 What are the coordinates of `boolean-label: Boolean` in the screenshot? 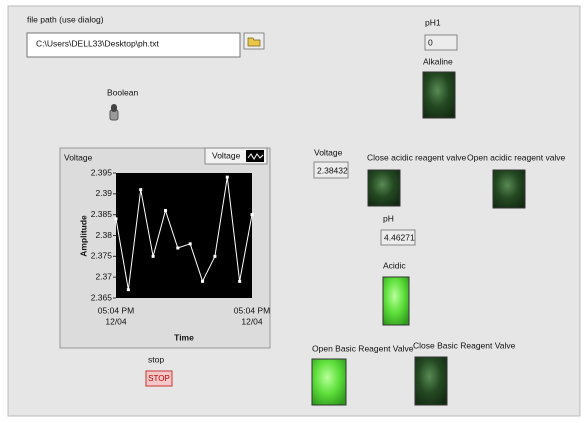 It's located at (122, 92).